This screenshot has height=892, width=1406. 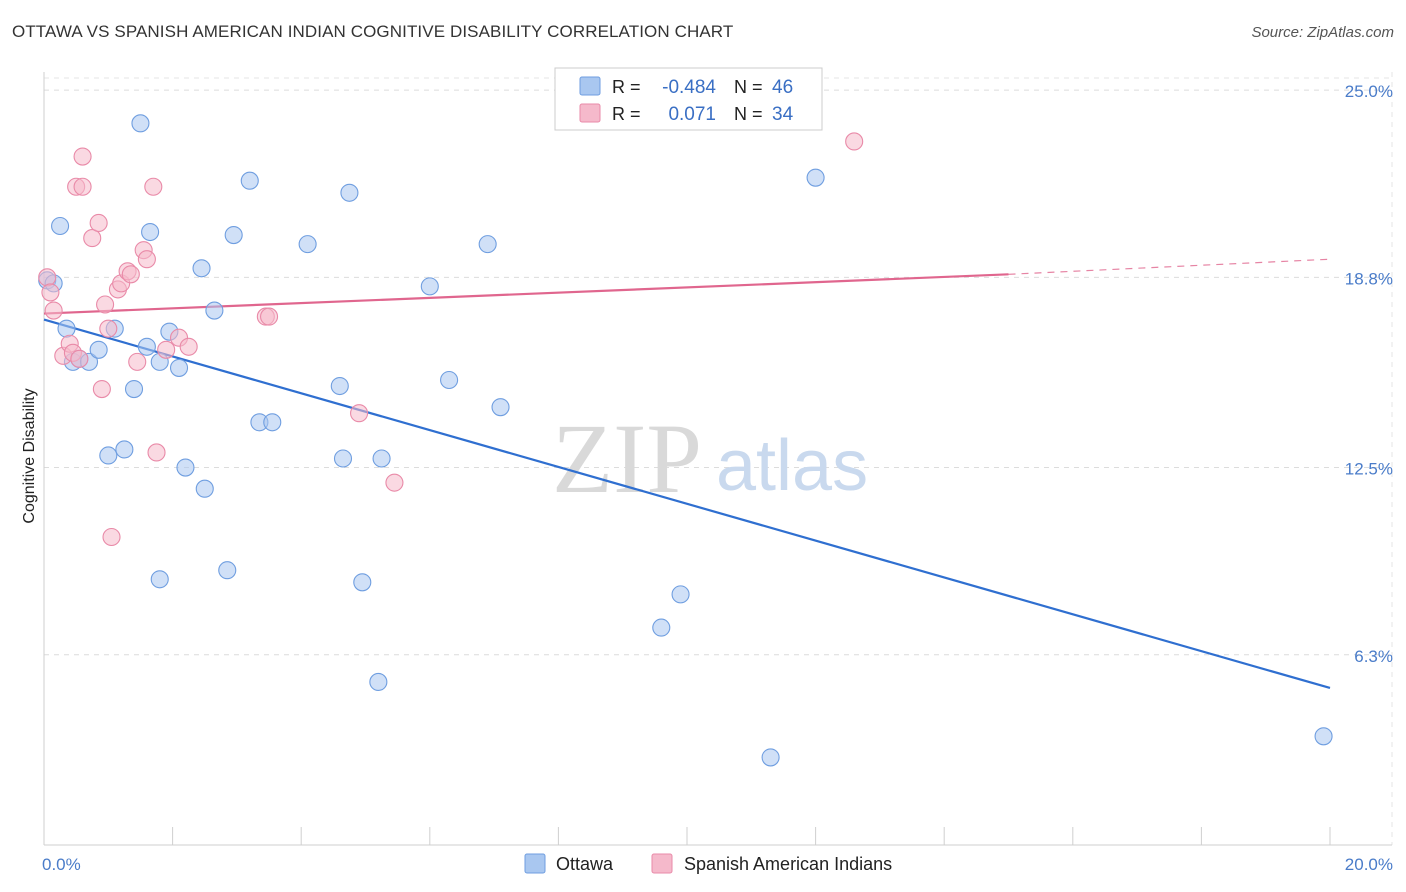 What do you see at coordinates (626, 87) in the screenshot?
I see `legend-r-label-ottawa: R =` at bounding box center [626, 87].